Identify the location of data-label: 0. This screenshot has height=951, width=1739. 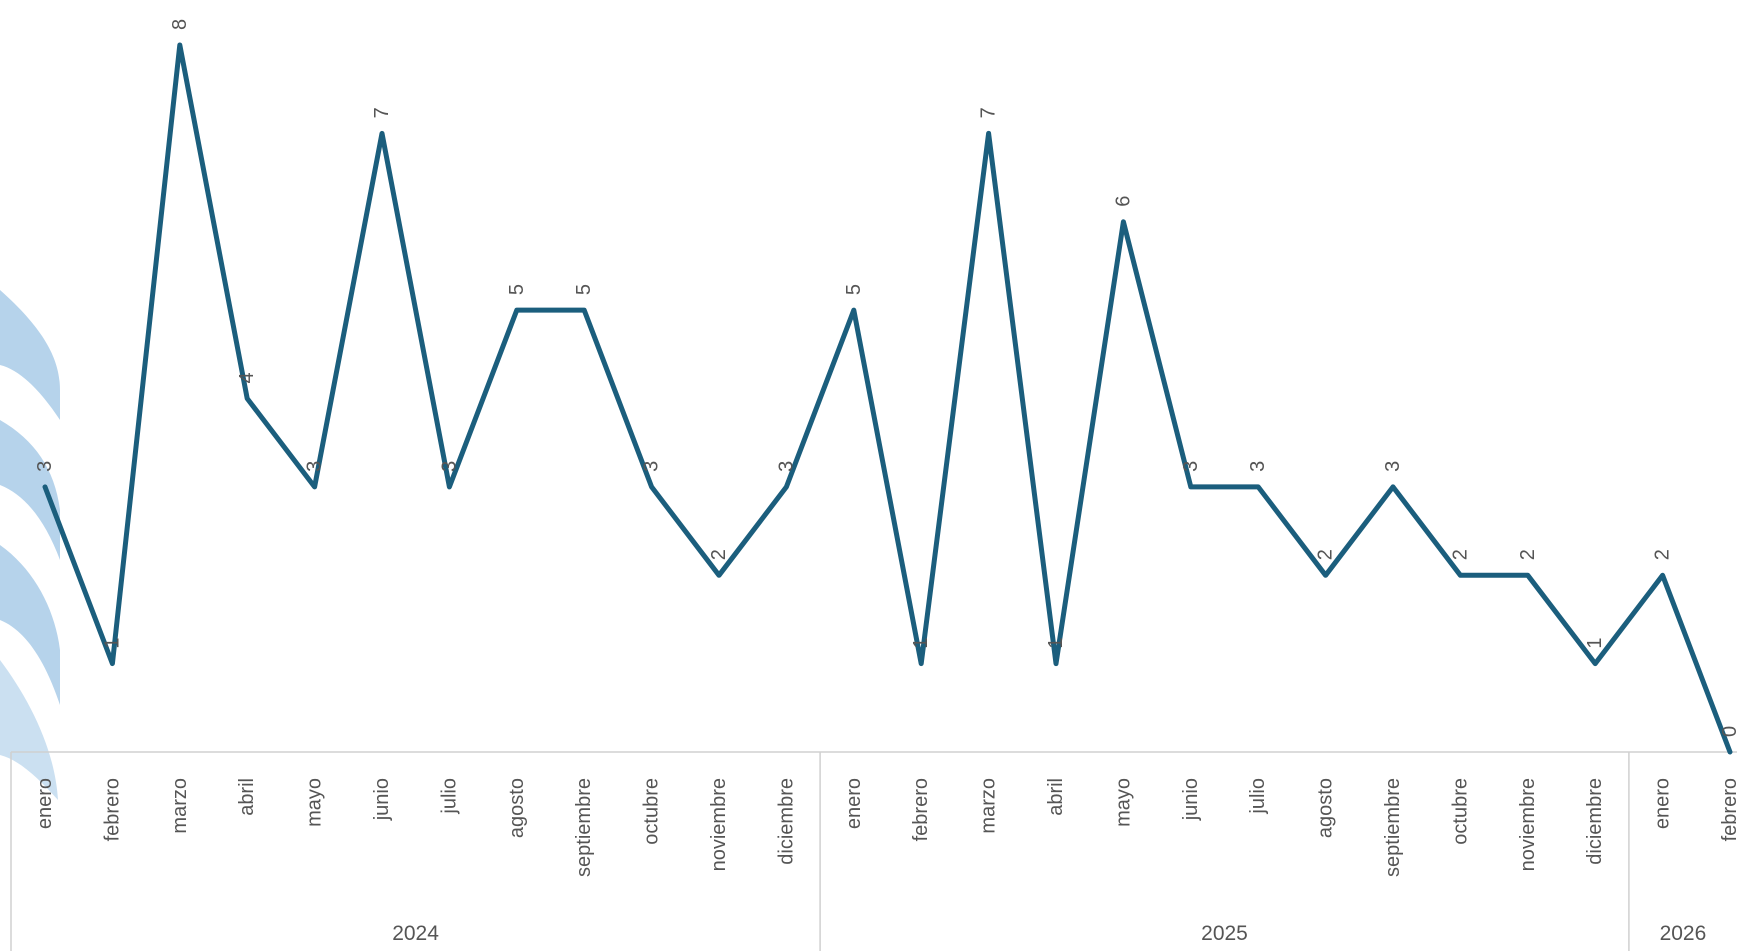
(1729, 731).